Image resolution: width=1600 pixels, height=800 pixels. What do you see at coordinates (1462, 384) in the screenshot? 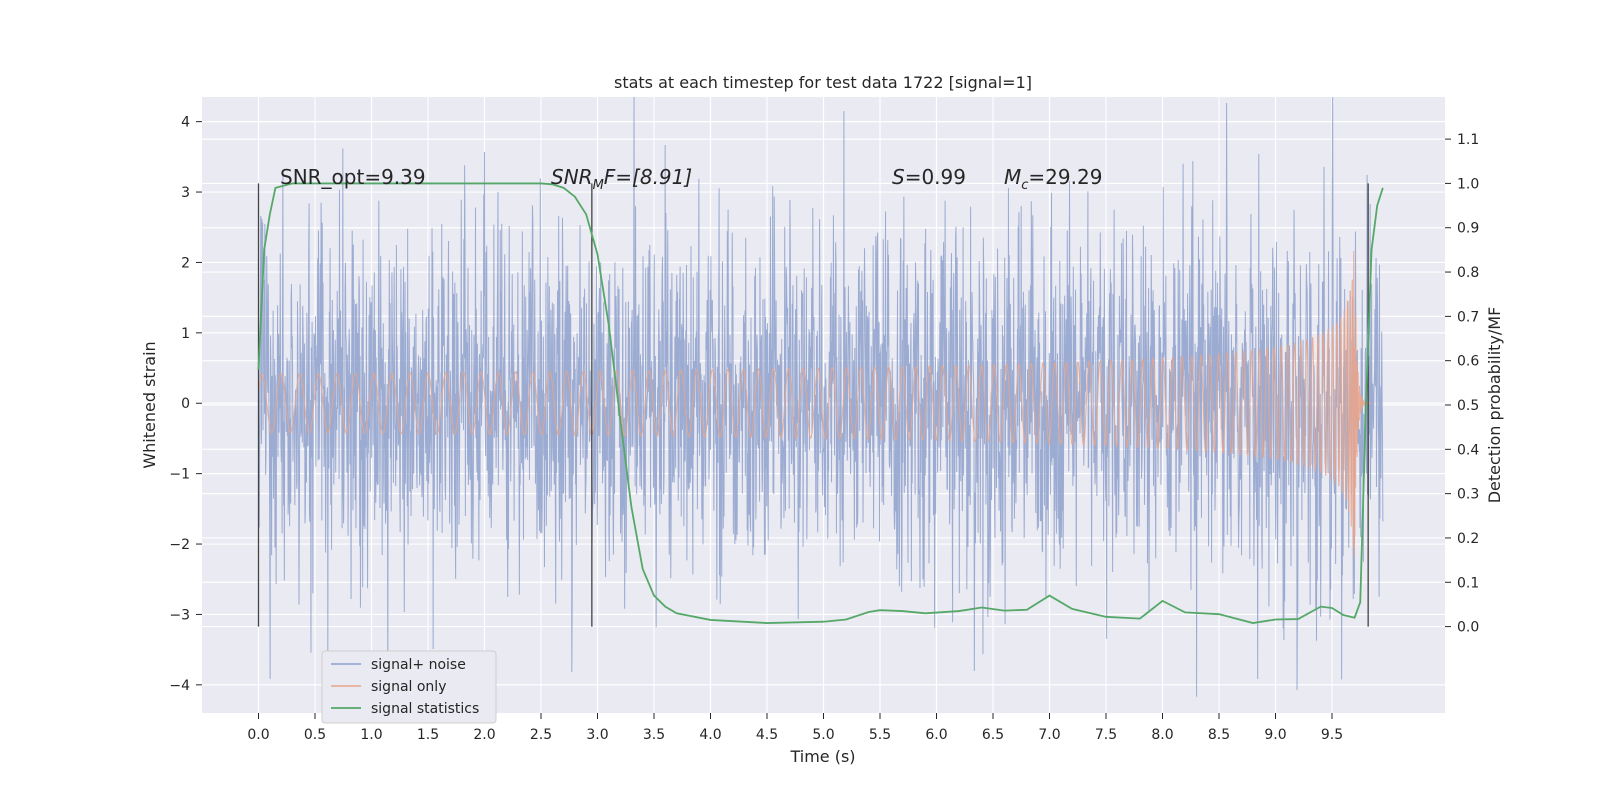
I see `y-right-axis-ticks: 0.0 0.1 0.2 0.3 0.4 0.5 0.6 0.7 0.8 0.9 1.0 1.1` at bounding box center [1462, 384].